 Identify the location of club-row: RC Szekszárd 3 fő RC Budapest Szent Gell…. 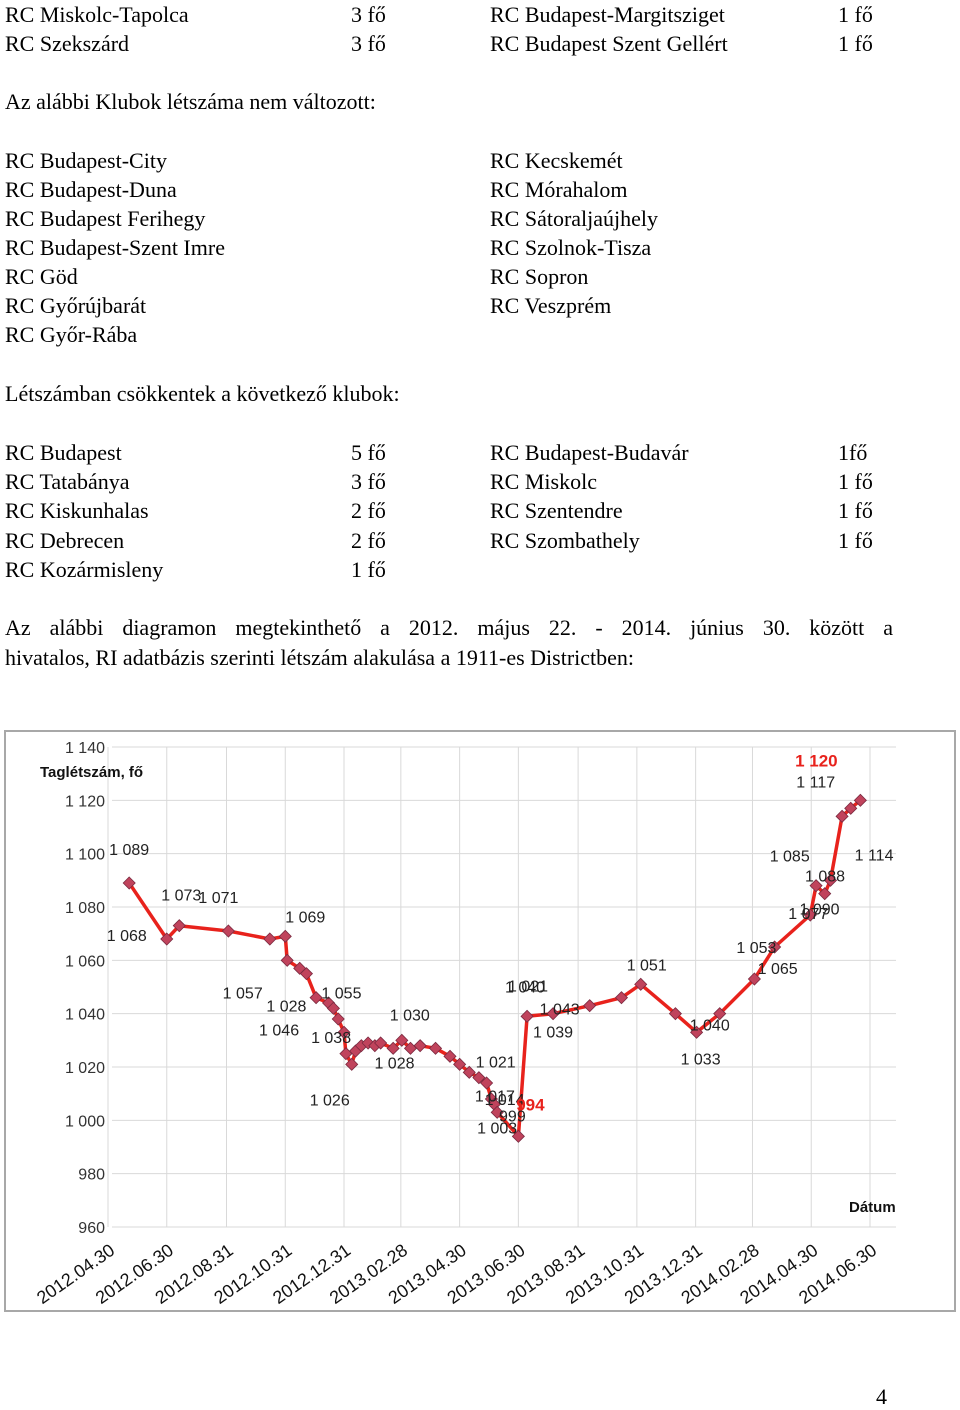
(450, 43).